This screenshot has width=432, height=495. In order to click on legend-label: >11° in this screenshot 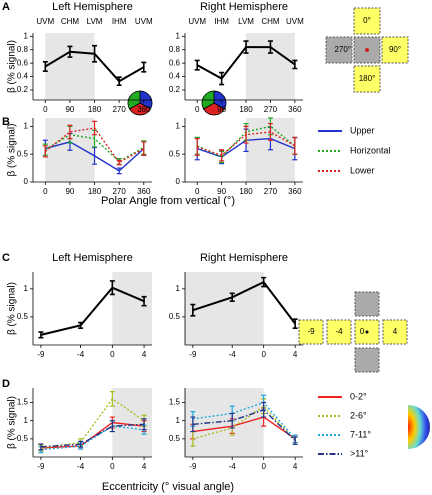, I will do `click(359, 453)`.